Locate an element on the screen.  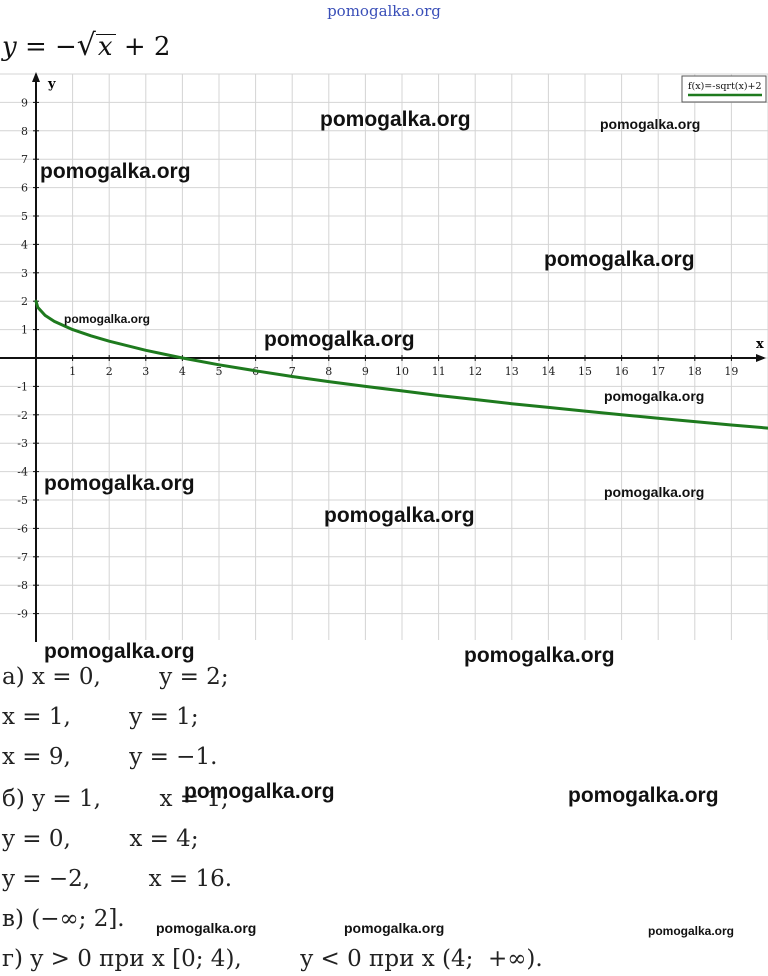
x-tick-label: 9 is located at coordinates (365, 371).